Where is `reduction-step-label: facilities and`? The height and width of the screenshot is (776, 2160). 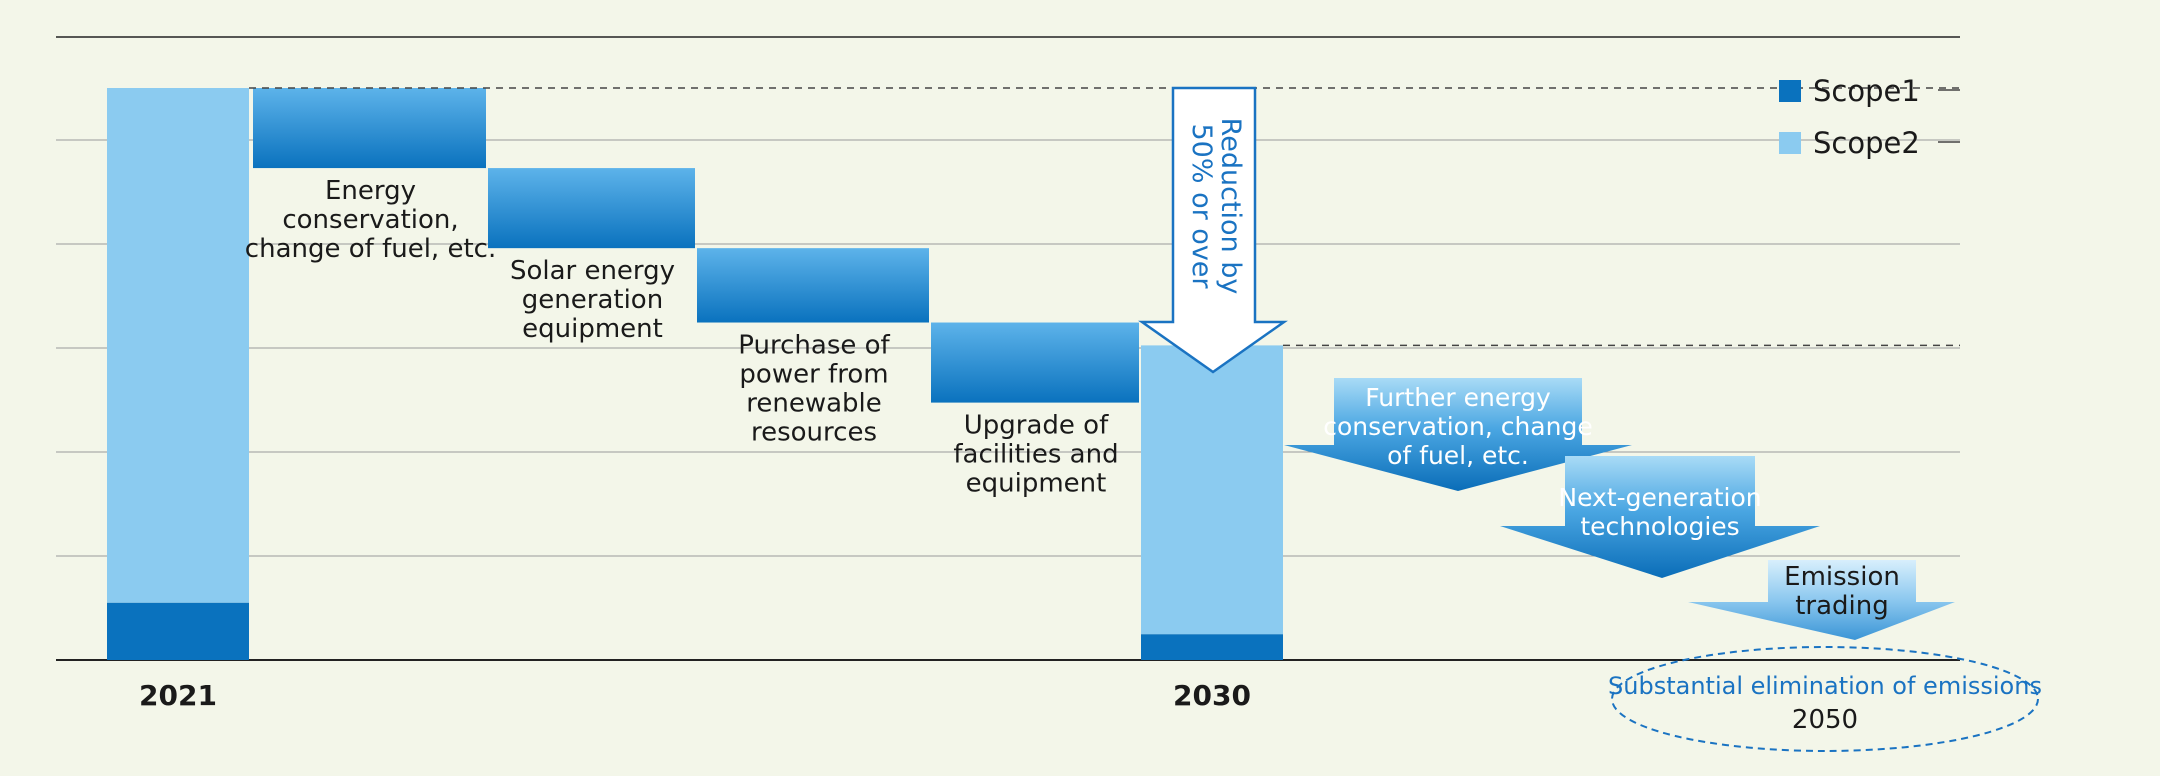
reduction-step-label: facilities and is located at coordinates (1035, 455).